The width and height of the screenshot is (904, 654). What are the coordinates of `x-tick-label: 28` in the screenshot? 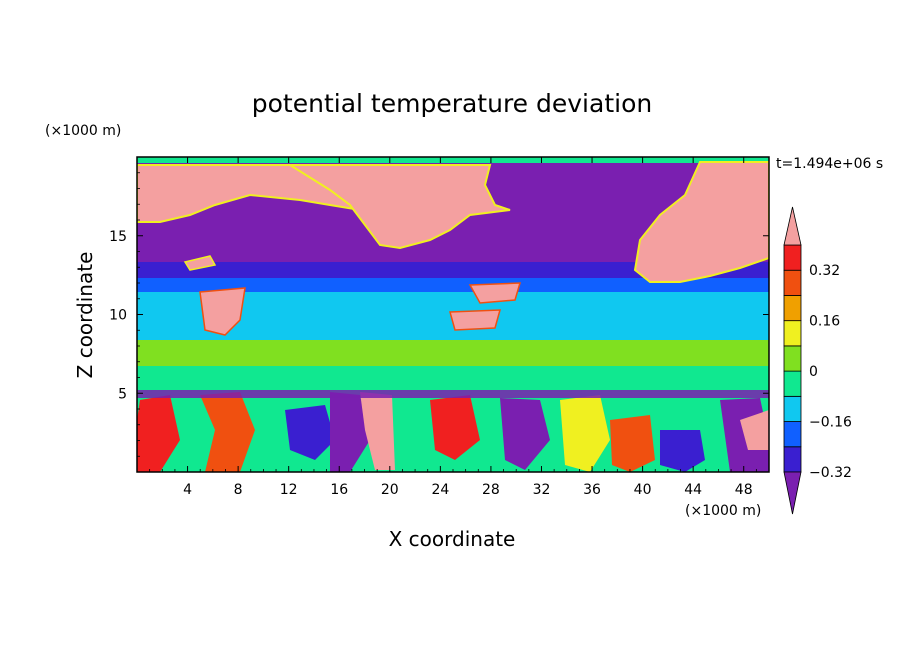 It's located at (491, 490).